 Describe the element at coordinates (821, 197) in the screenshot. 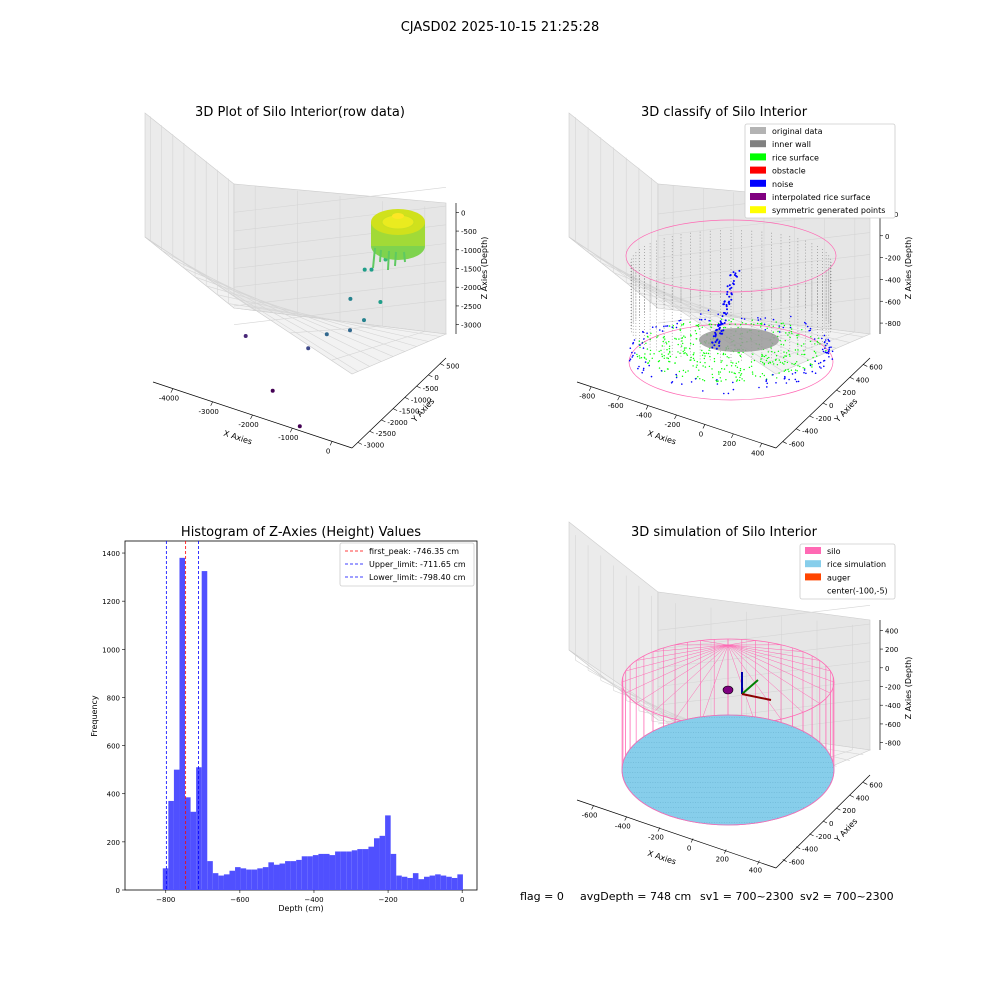

I see `legend-label: interpolated rice surface` at that location.